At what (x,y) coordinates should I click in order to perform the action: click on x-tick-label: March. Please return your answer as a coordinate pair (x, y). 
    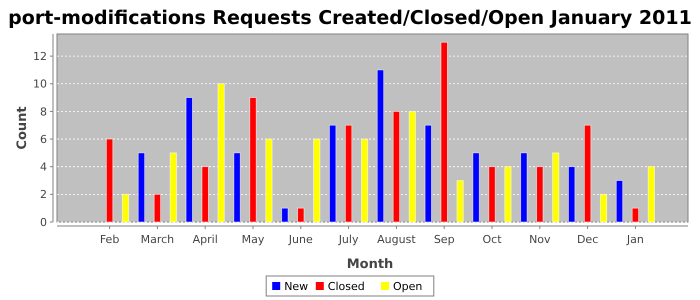
    Looking at the image, I should click on (157, 239).